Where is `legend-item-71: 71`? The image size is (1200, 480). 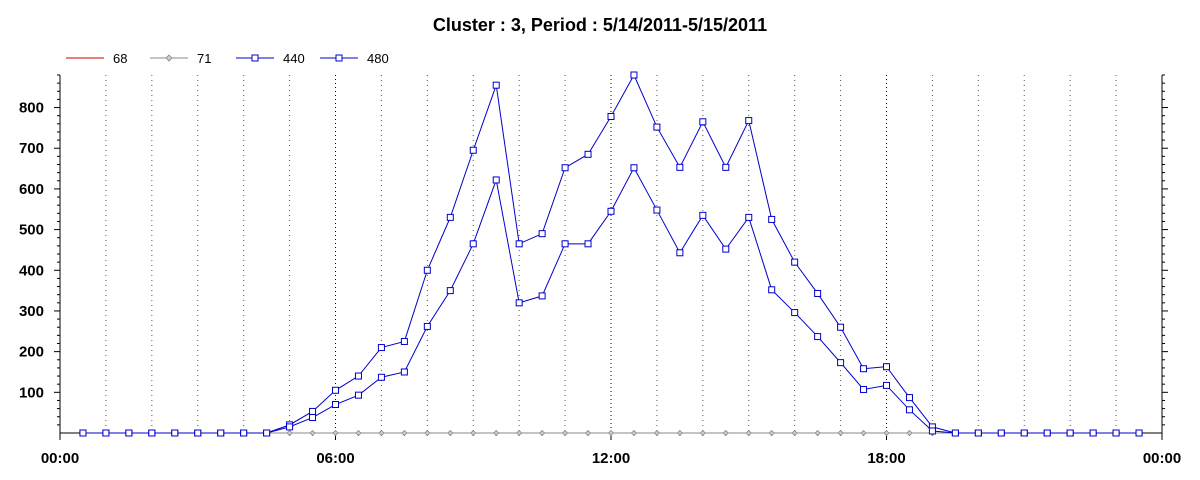
legend-item-71: 71 is located at coordinates (180, 58).